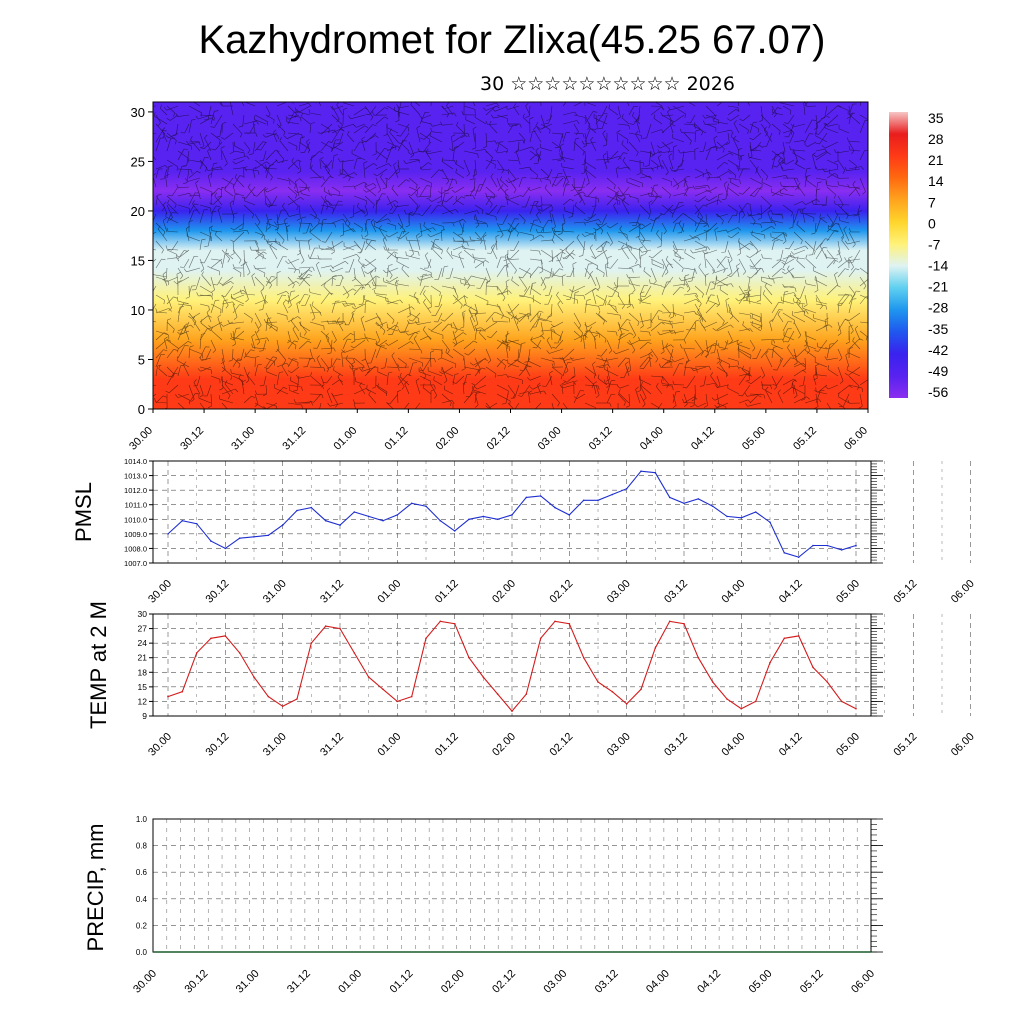 This screenshot has height=1024, width=1024. I want to click on x-tick-label: 03.00, so click(550, 439).